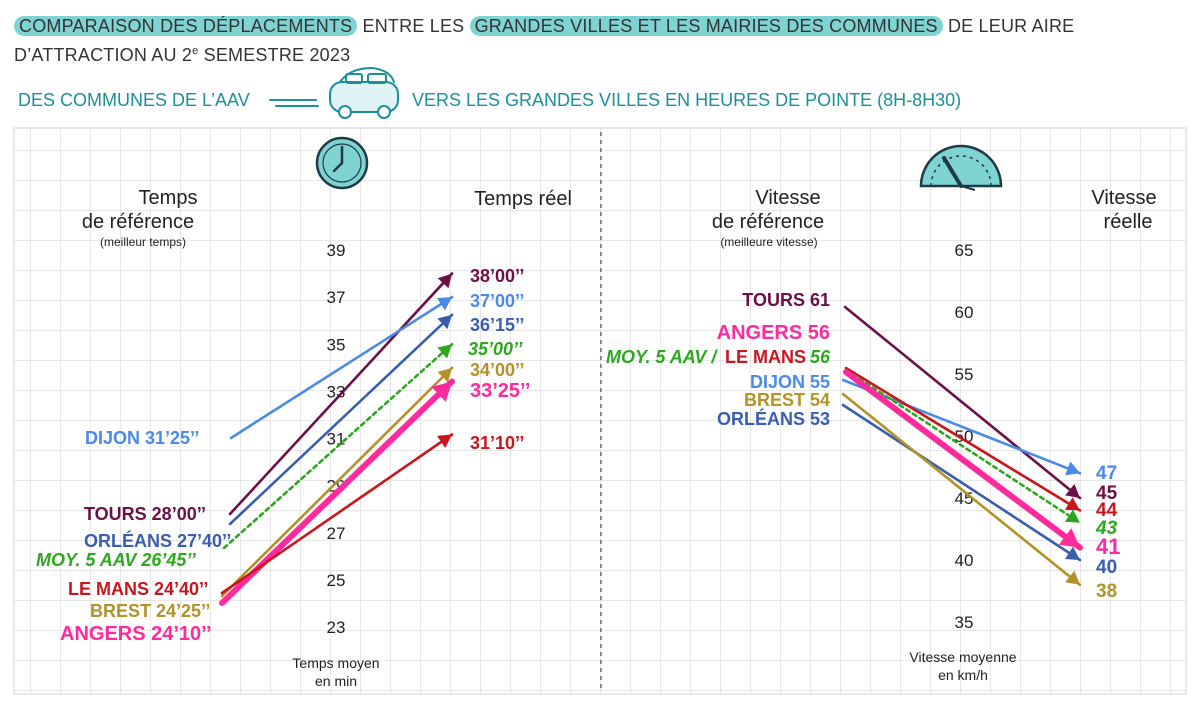  Describe the element at coordinates (116, 560) in the screenshot. I see `time-start-label-moy: MOY. 5 AAV 26’45’’` at that location.